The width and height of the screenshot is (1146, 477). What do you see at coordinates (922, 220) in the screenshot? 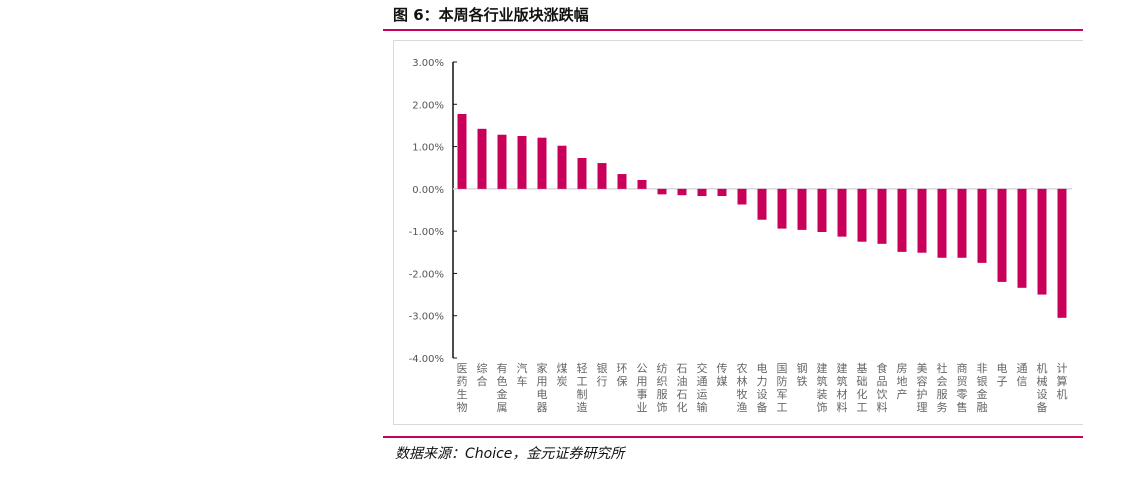
I see `bar-美容护理` at bounding box center [922, 220].